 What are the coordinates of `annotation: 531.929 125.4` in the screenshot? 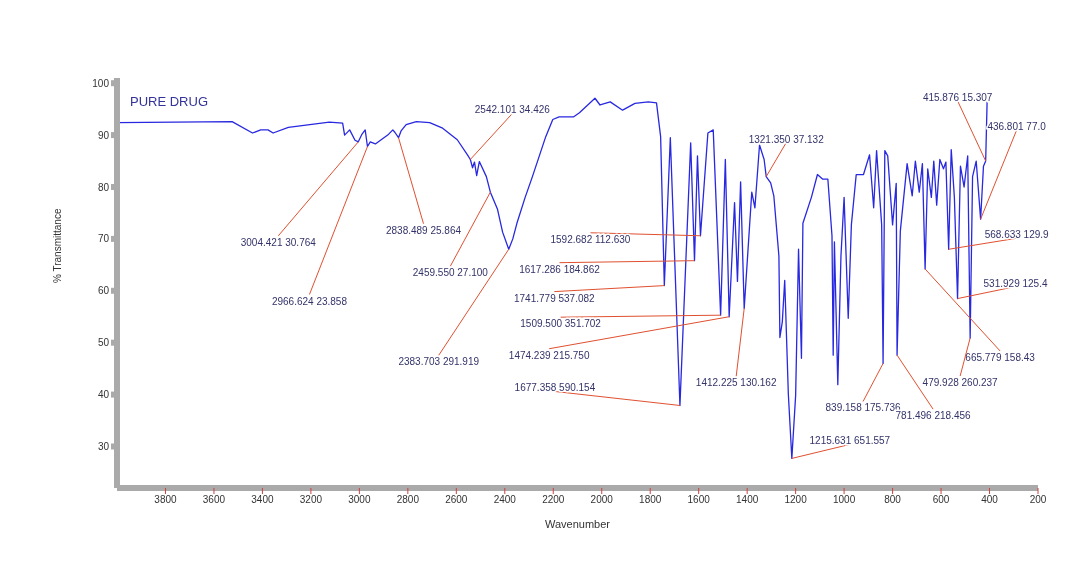 It's located at (1015, 283).